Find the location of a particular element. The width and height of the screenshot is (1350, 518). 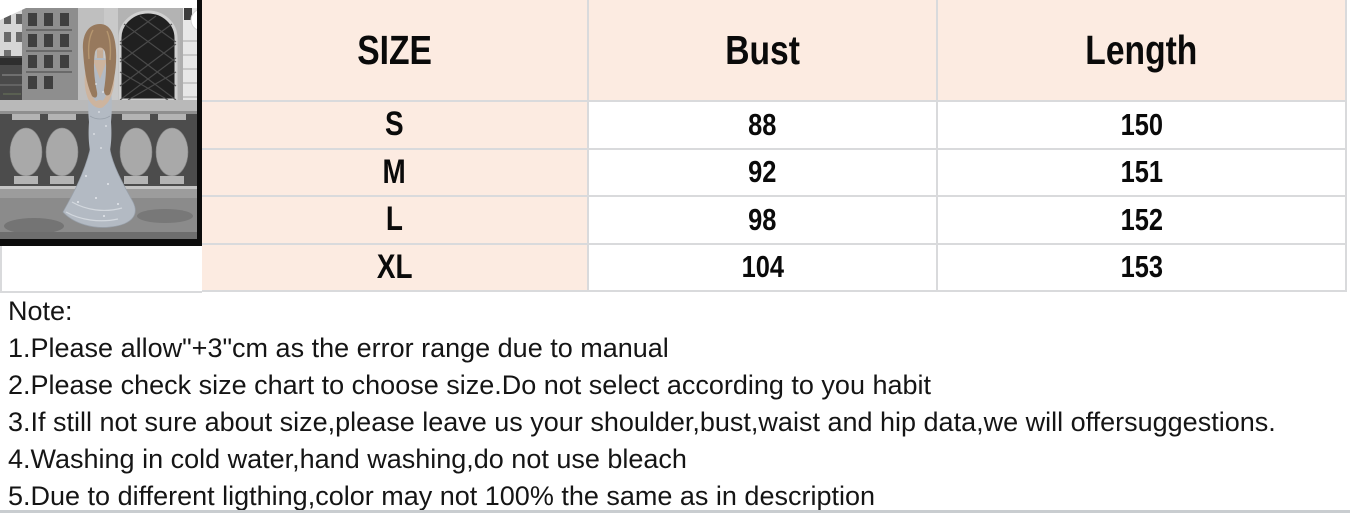

bust-cell: 104 is located at coordinates (762, 267).